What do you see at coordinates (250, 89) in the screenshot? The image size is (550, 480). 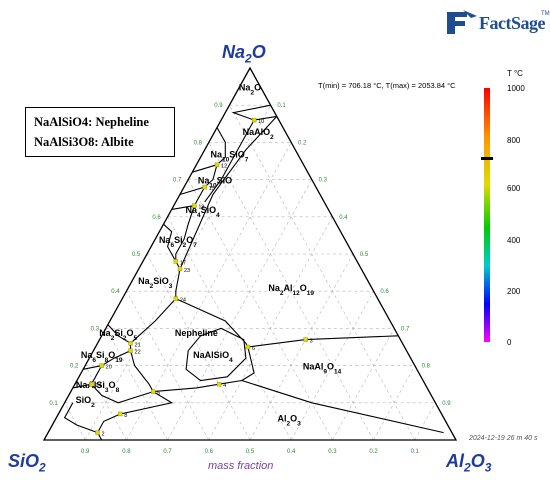 I see `phase-label-na2o: Na2O` at bounding box center [250, 89].